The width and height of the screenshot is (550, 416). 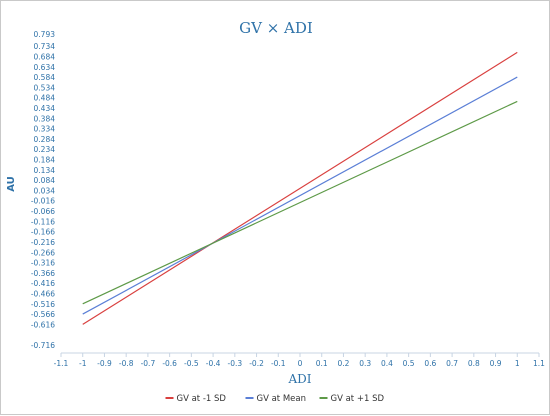 What do you see at coordinates (83, 363) in the screenshot?
I see `x-tick-label: -1` at bounding box center [83, 363].